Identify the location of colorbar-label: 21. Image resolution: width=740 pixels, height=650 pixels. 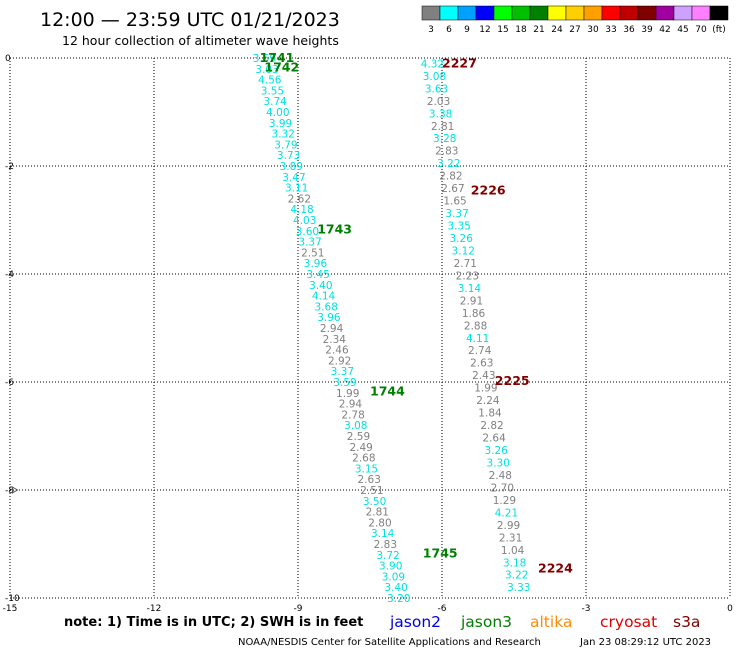
(538, 30).